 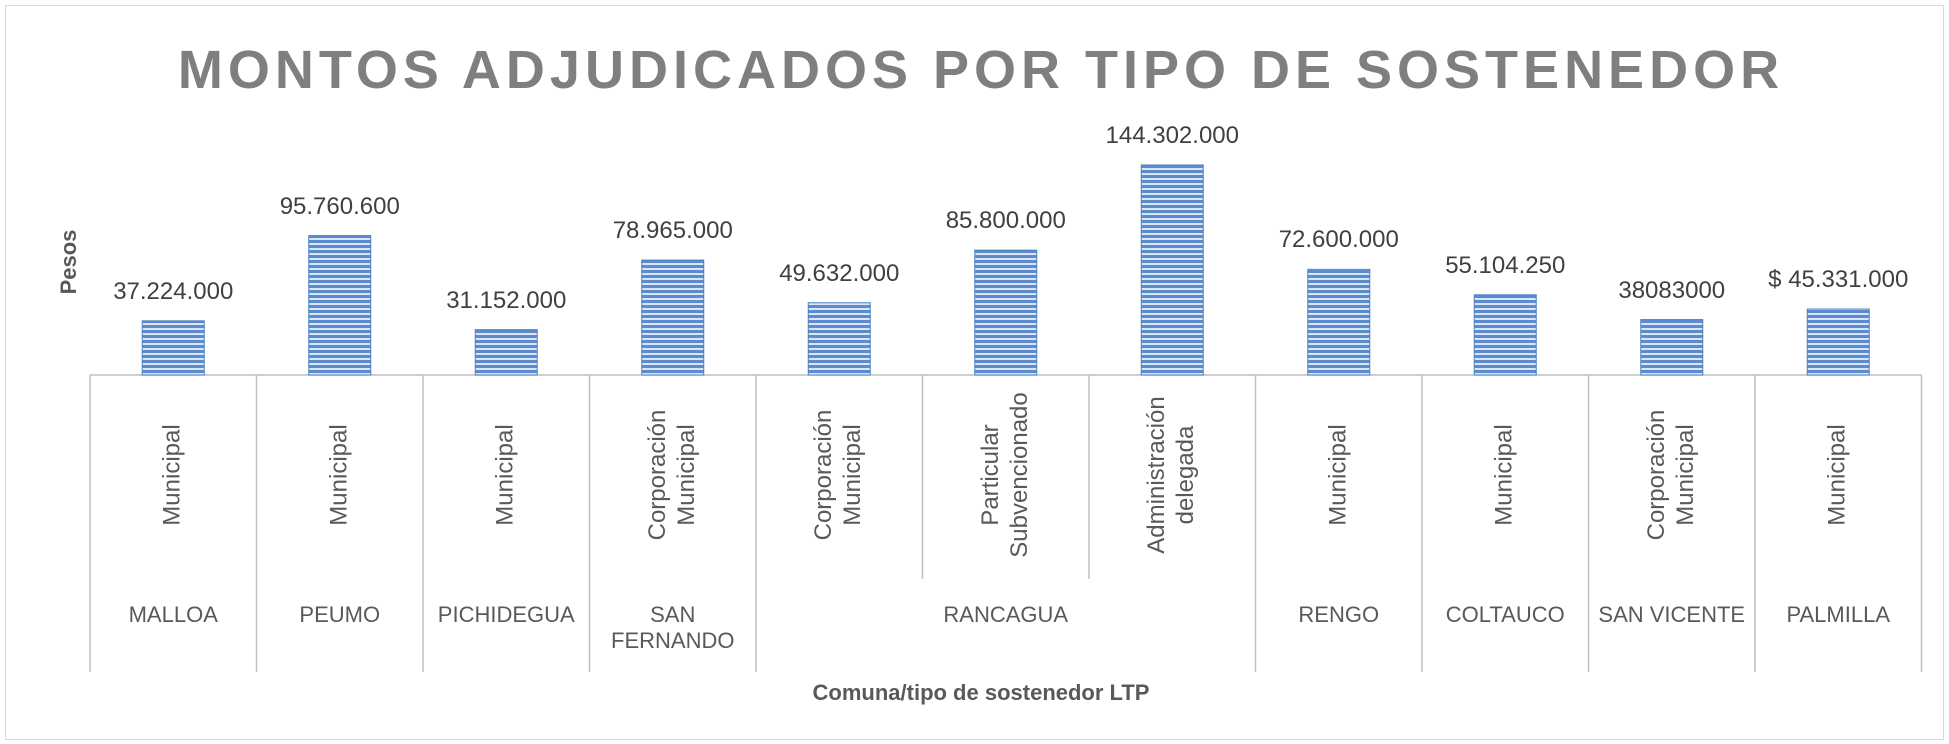 What do you see at coordinates (1505, 265) in the screenshot?
I see `data-label: 55.104.250` at bounding box center [1505, 265].